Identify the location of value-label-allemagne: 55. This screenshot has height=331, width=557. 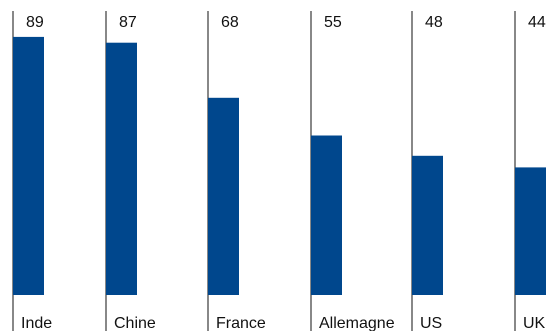
(333, 22).